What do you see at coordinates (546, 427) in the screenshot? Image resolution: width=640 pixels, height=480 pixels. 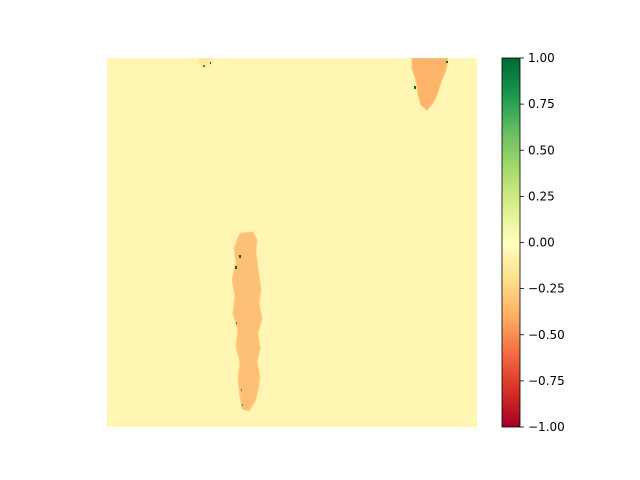 I see `colorbar-tick-label: −1.00` at bounding box center [546, 427].